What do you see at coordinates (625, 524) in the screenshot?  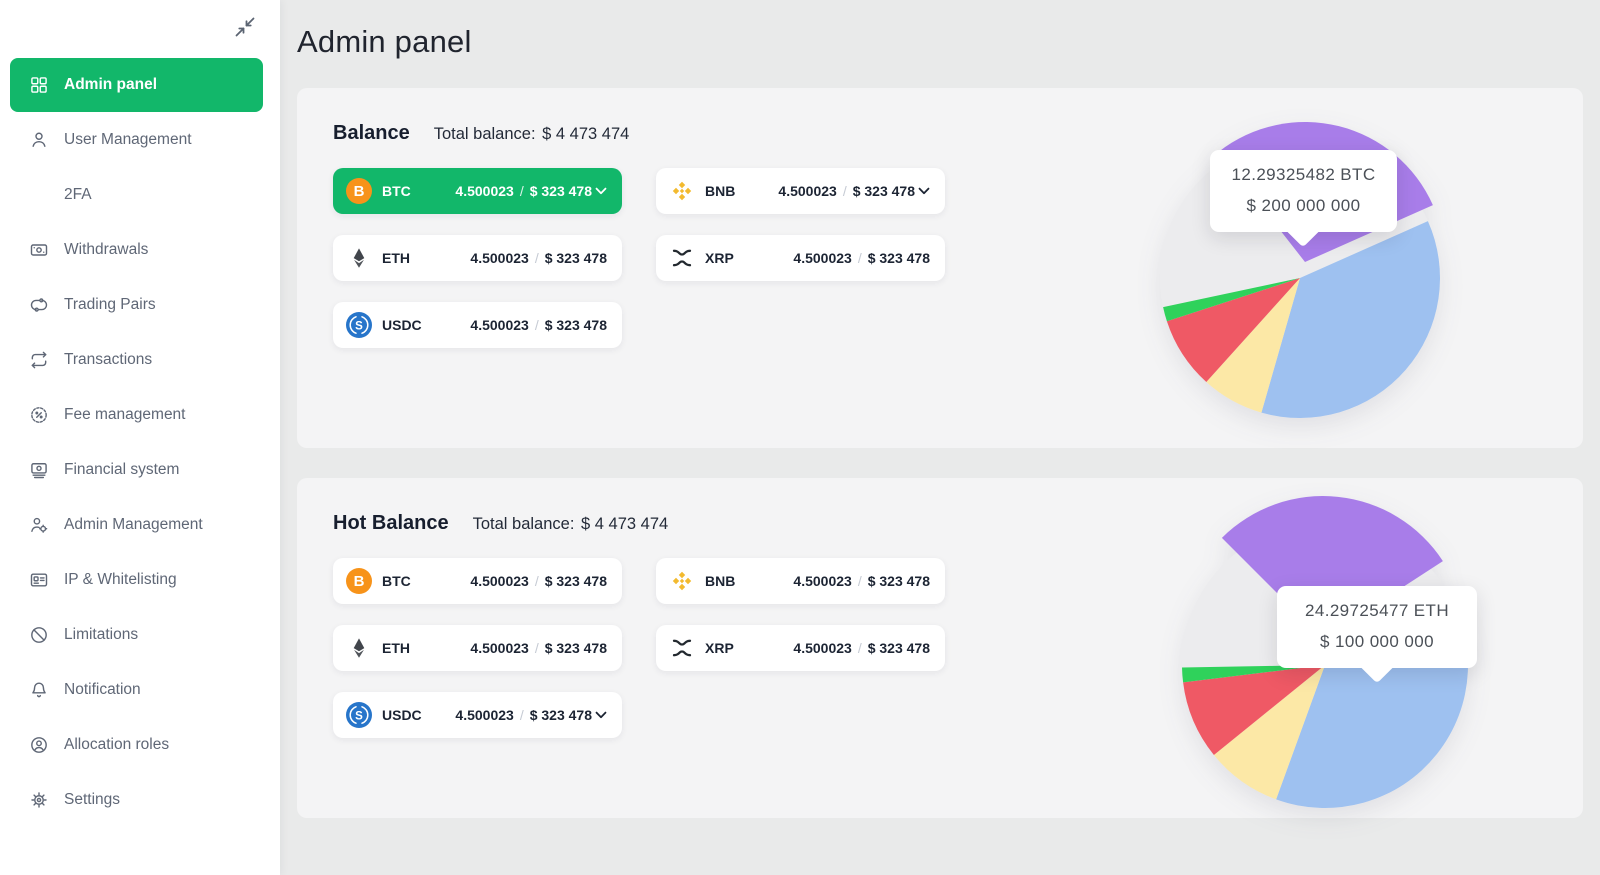 I see `total-balance-value: $ 4 473 474` at bounding box center [625, 524].